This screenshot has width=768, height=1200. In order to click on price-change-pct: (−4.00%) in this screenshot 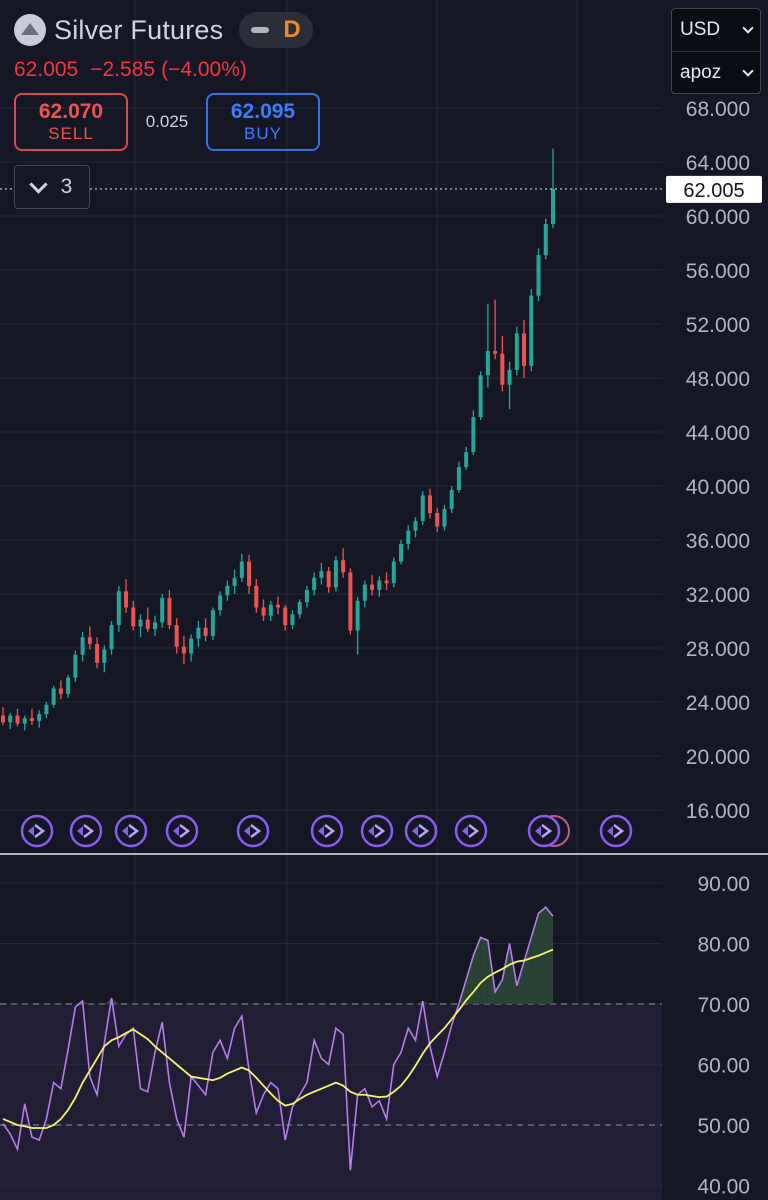, I will do `click(204, 69)`.